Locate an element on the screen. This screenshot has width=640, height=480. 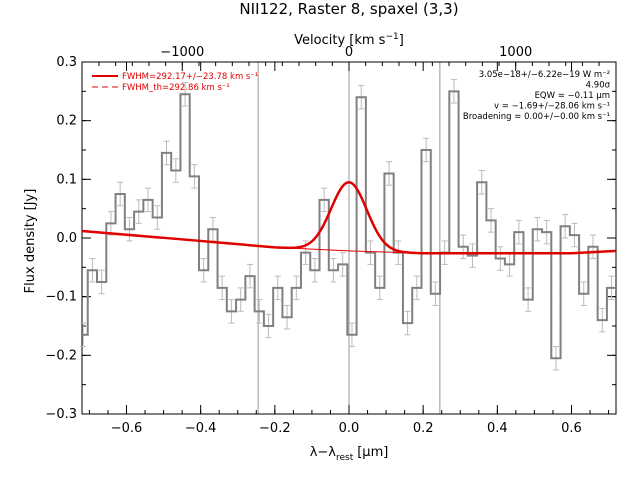
annotation-text: Broadening = 0.00+/−0.00 km s⁻¹ is located at coordinates (536, 117).